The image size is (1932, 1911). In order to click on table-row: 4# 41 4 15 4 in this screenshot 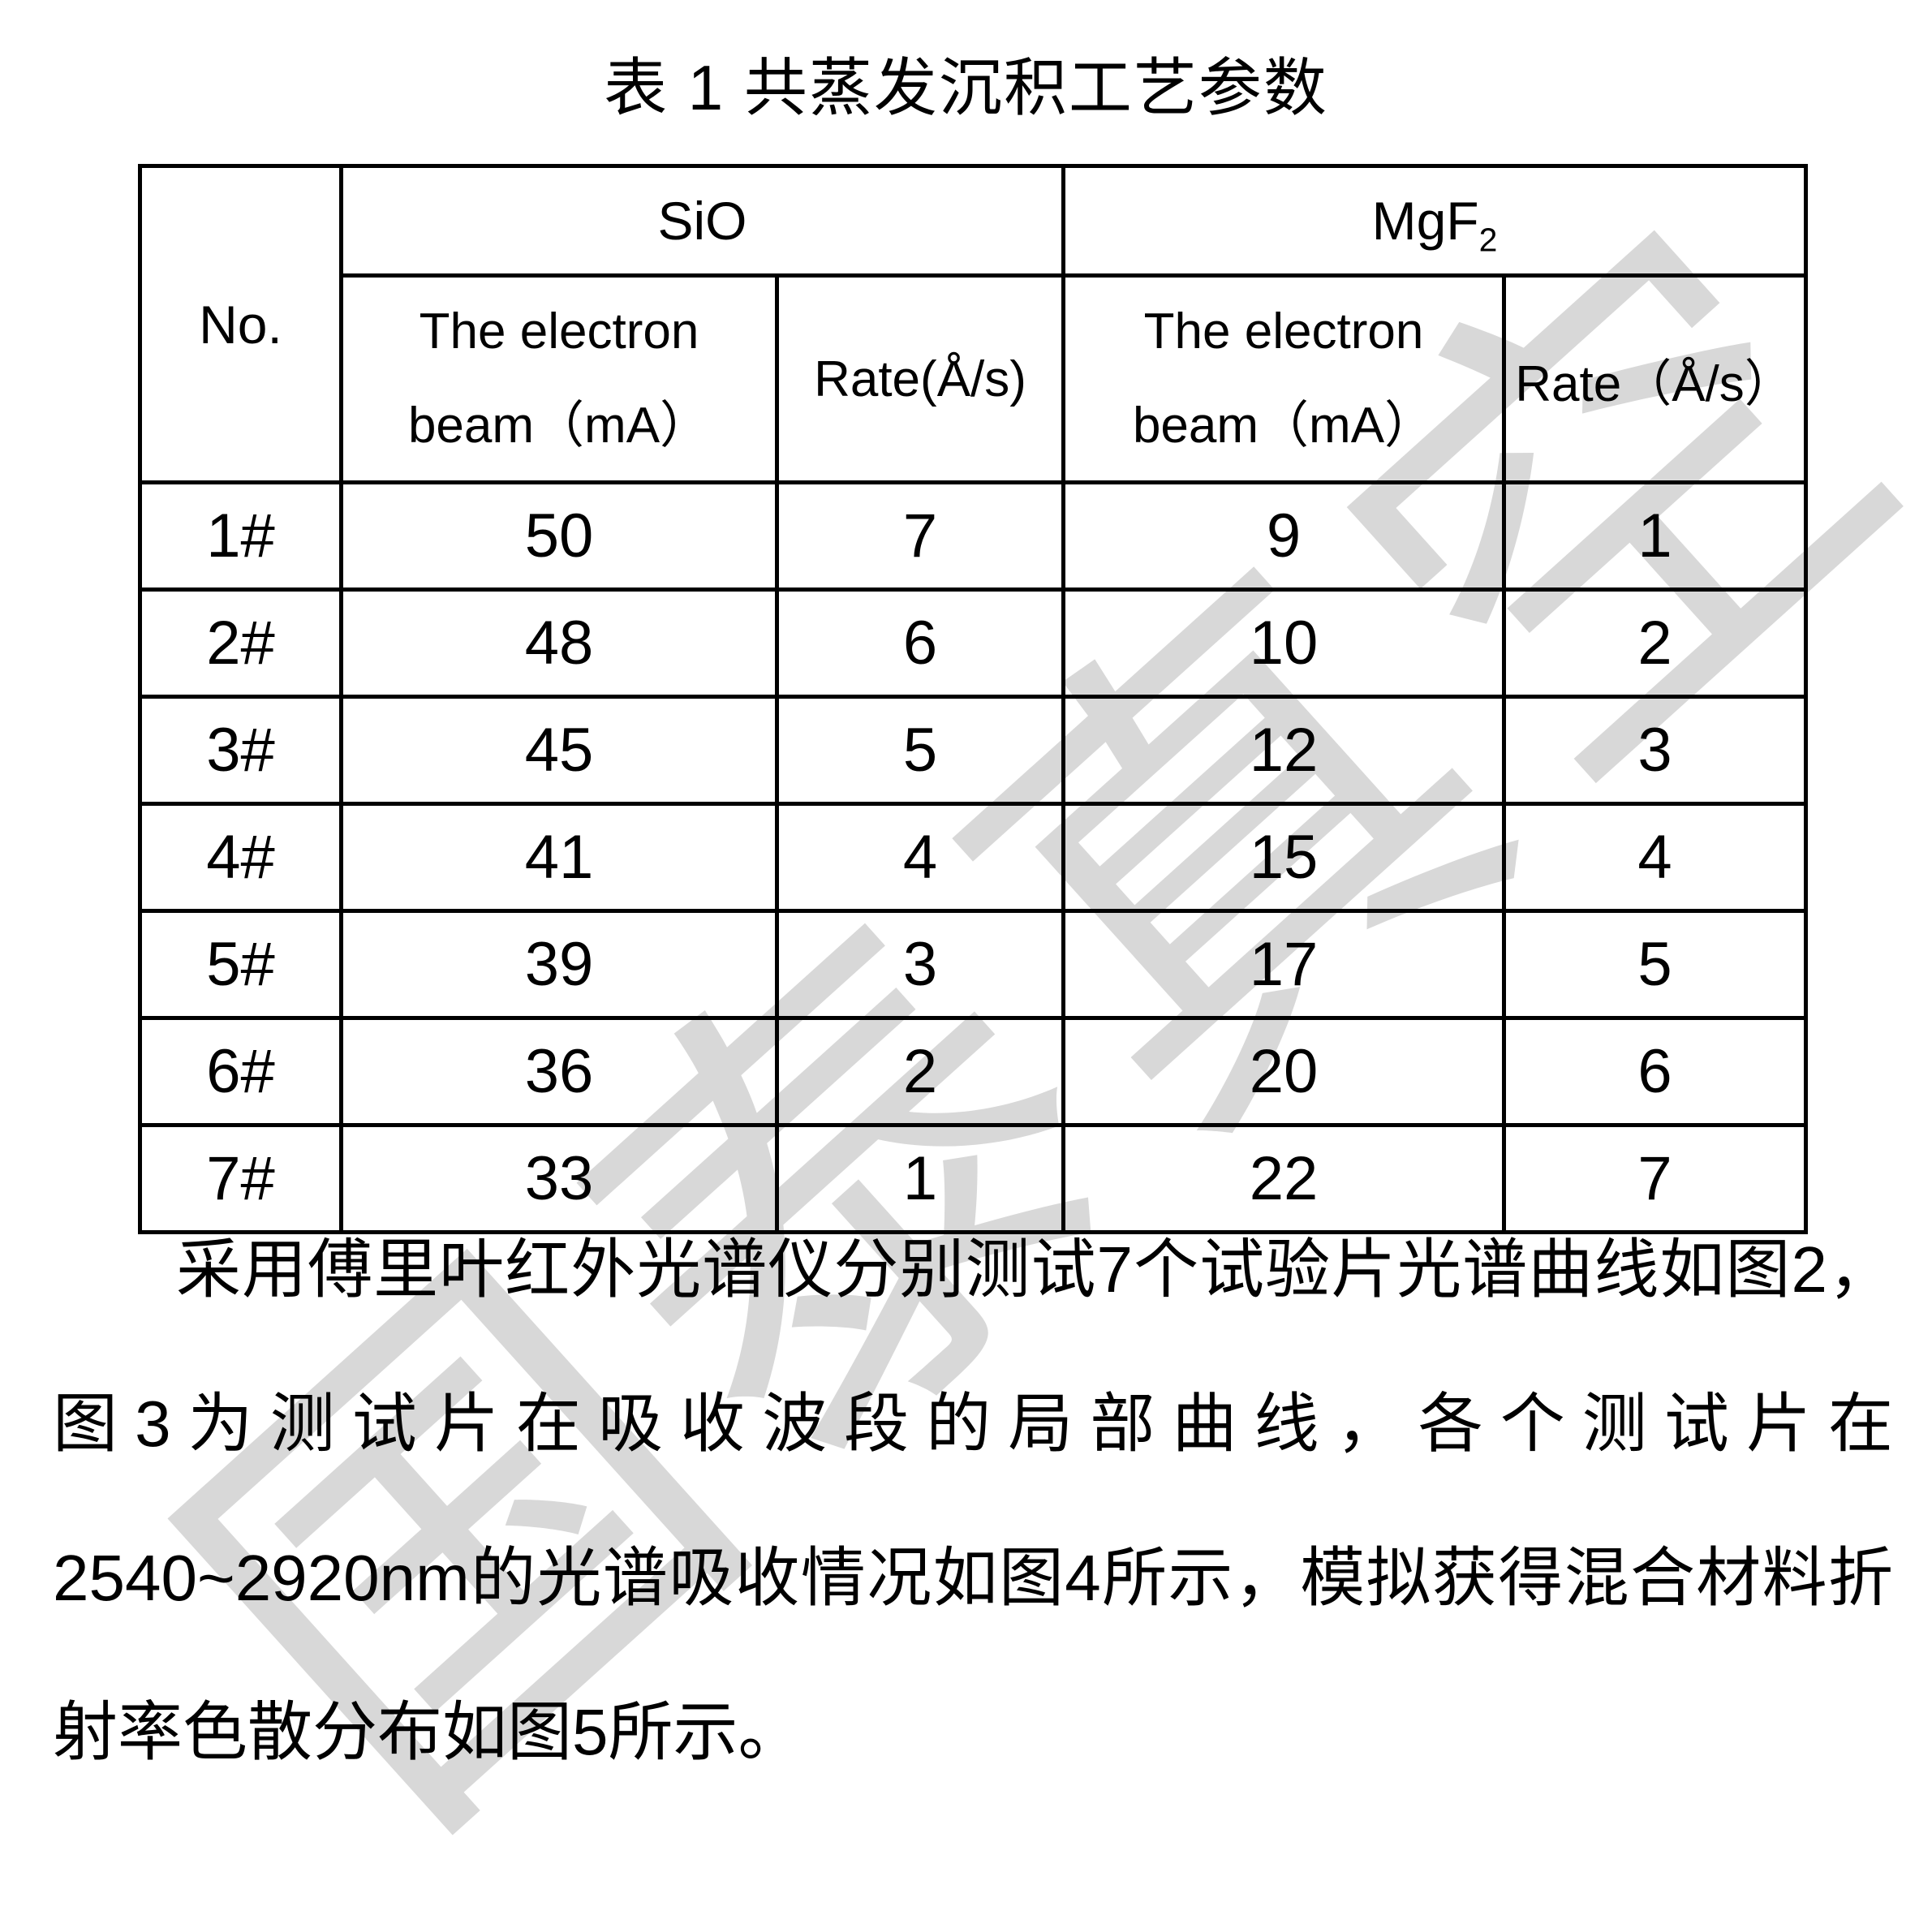, I will do `click(973, 858)`.